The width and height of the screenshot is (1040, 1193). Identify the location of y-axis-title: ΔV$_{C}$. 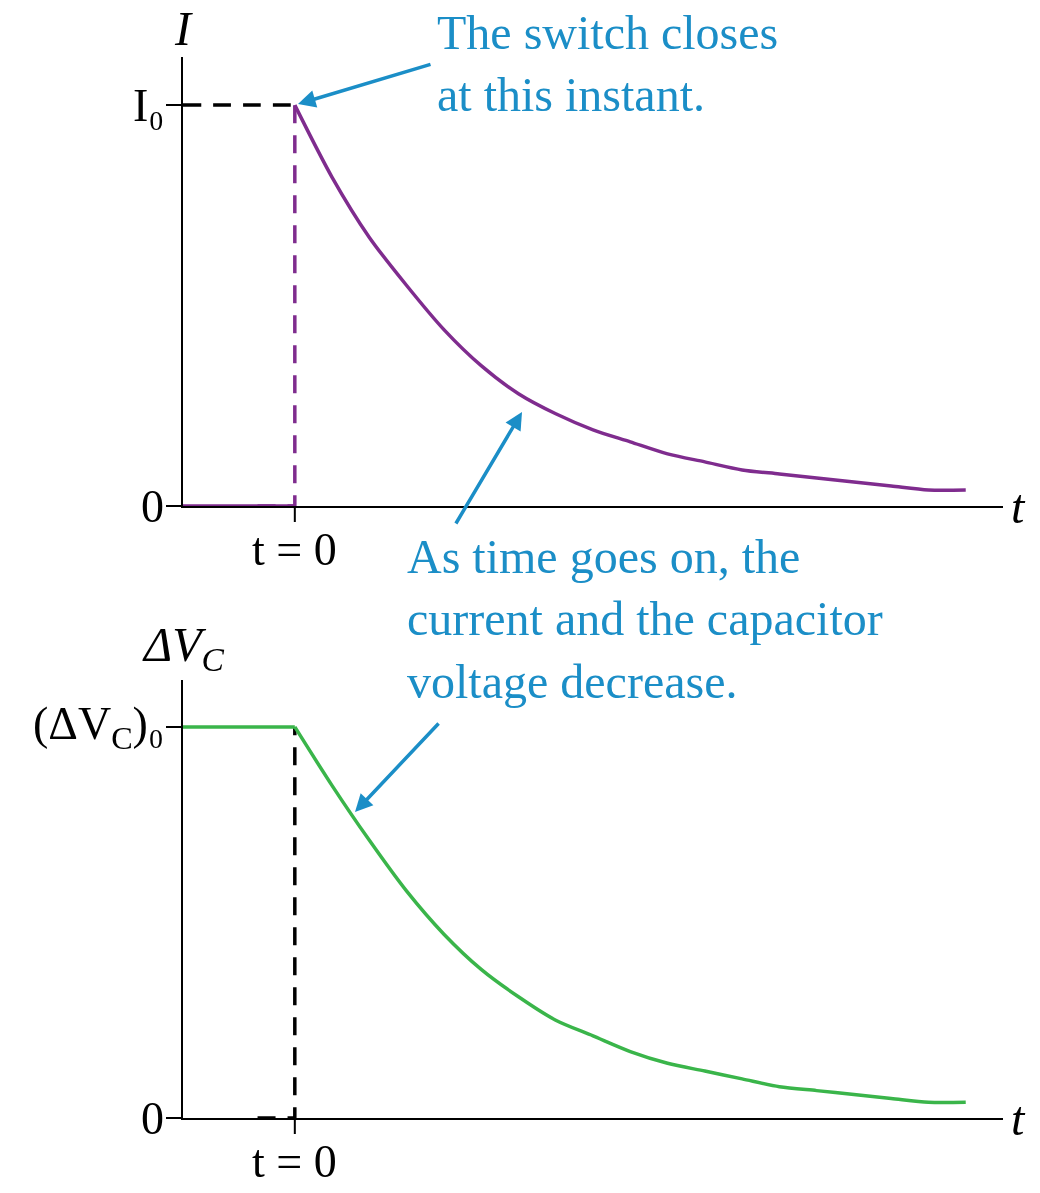
(183, 648).